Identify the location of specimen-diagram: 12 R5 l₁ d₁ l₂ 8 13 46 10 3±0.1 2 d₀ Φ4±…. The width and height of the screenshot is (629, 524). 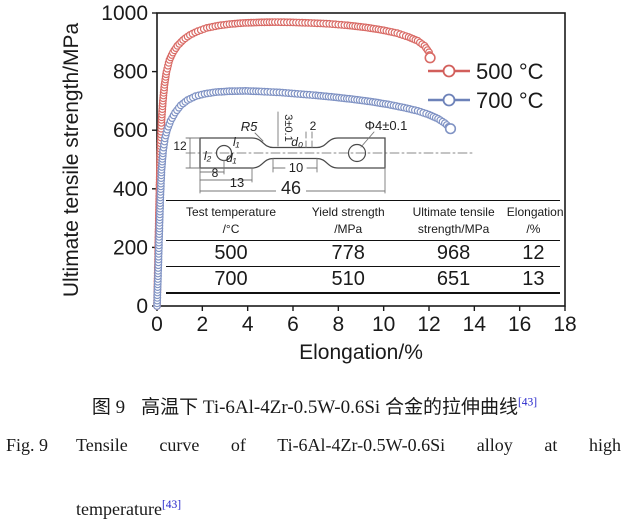
(323, 154).